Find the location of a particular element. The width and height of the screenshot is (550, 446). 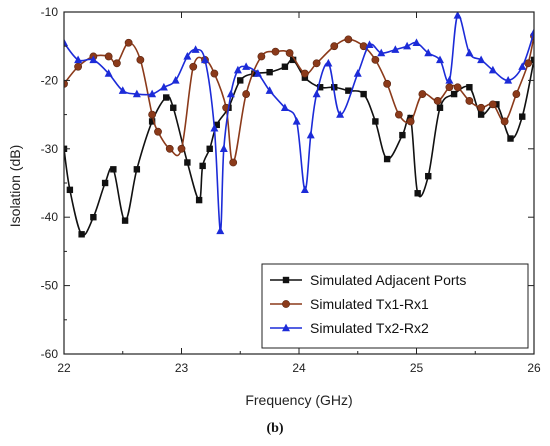

x-axis-label: Frequency (GHz) is located at coordinates (298, 400).